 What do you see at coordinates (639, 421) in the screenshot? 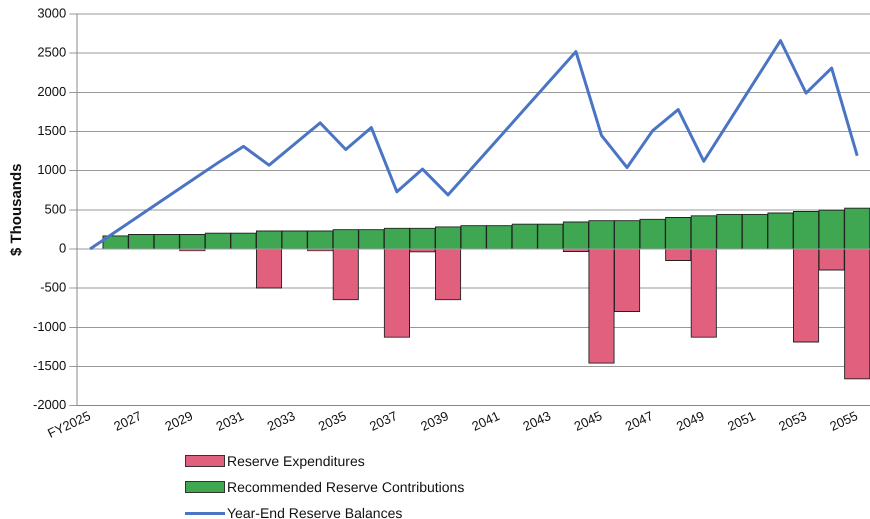
I see `x-tick-label: 2047` at bounding box center [639, 421].